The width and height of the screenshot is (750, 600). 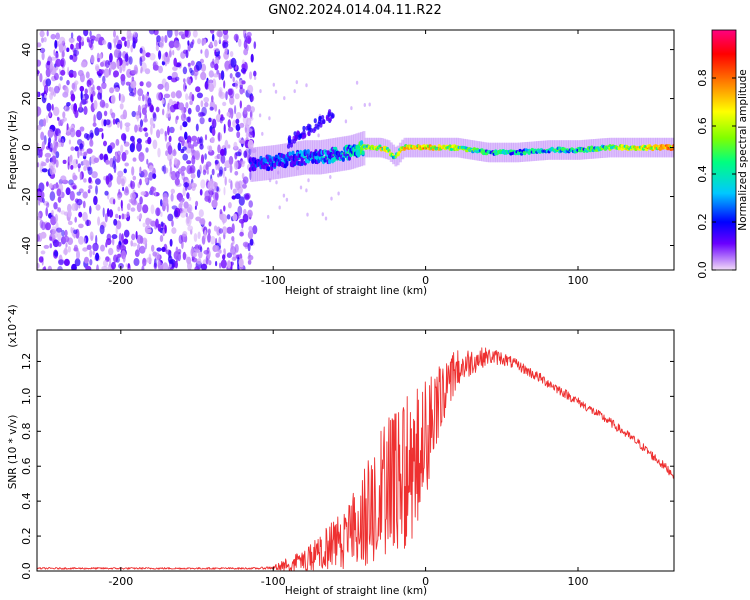 I want to click on colorbar-tick-label: 0.0, so click(x=702, y=270).